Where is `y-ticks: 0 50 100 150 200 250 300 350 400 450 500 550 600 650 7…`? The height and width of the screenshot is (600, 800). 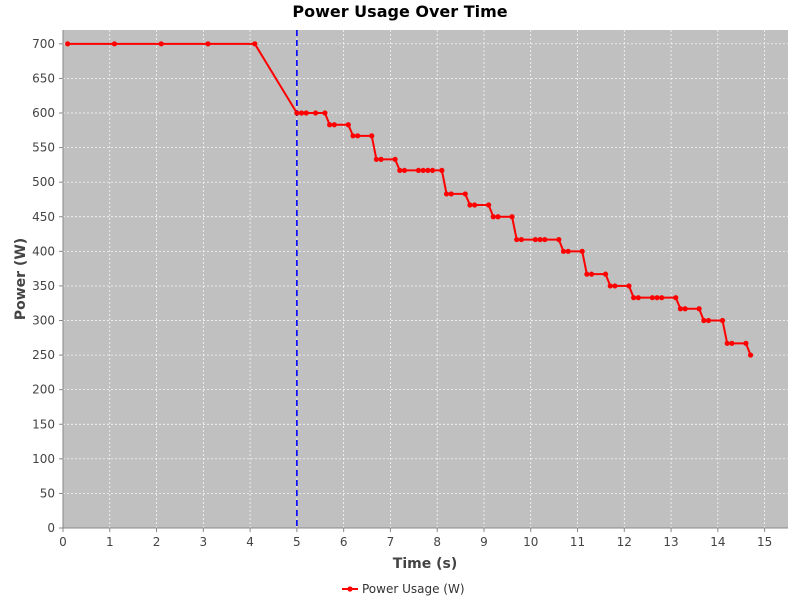
y-ticks: 0 50 100 150 200 250 300 350 400 450 500 550 600 650 7… is located at coordinates (47, 286).